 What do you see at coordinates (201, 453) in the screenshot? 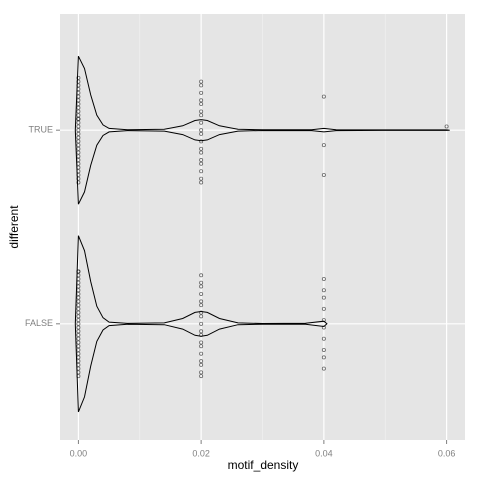
I see `x-tick-label: 0.02` at bounding box center [201, 453].